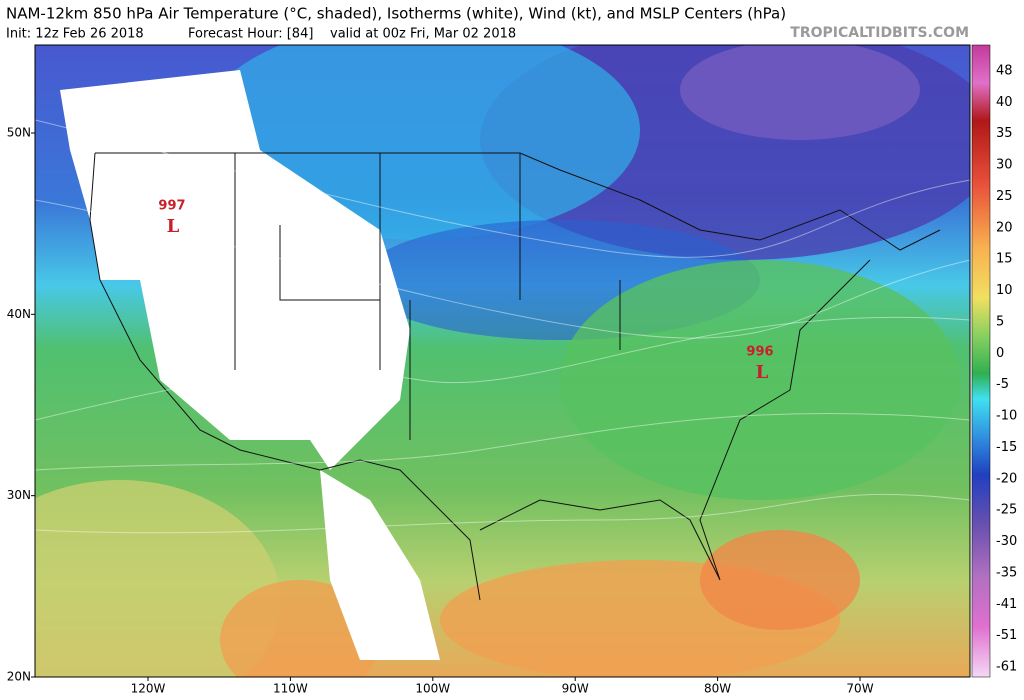 This screenshot has height=700, width=1024. What do you see at coordinates (1006, 541) in the screenshot?
I see `colorbar-label: -30` at bounding box center [1006, 541].